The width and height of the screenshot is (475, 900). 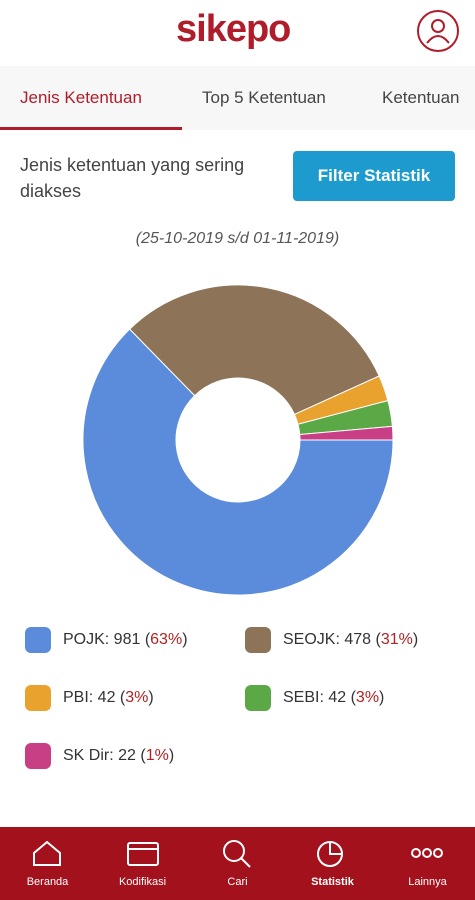 I want to click on tab-bar, so click(x=237, y=98).